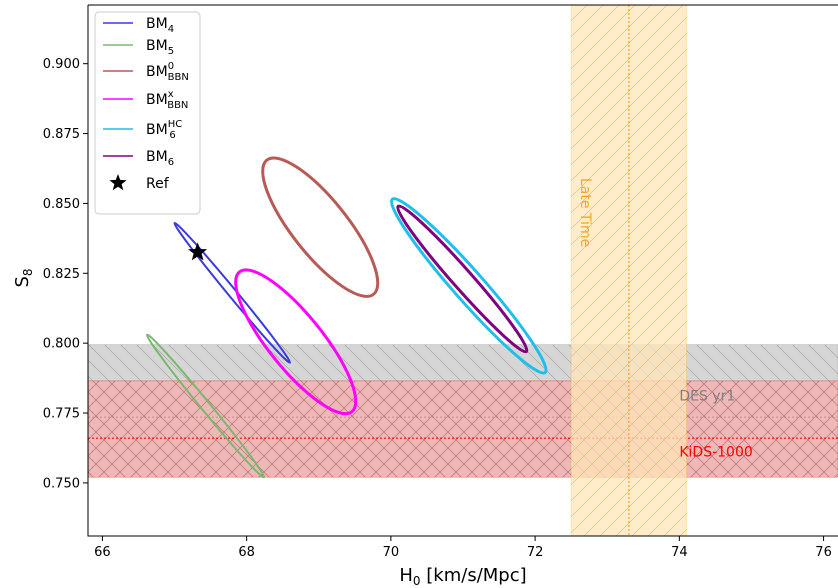 The height and width of the screenshot is (588, 838). I want to click on x-axis-label: H0 [km/s/Mpc], so click(462, 576).